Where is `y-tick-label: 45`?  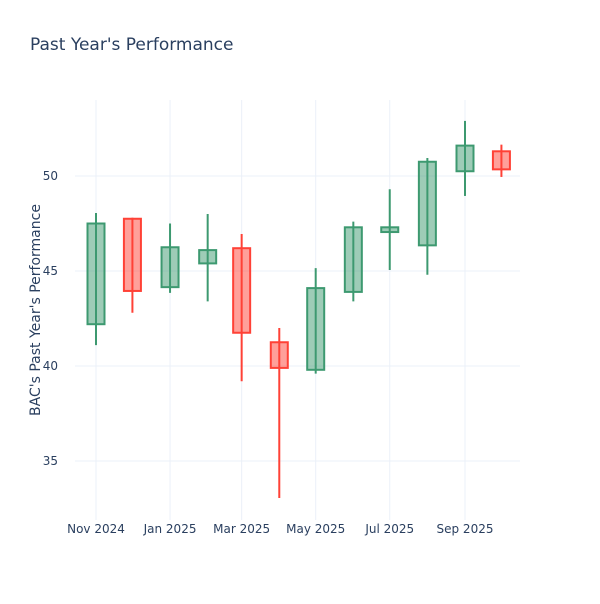
y-tick-label: 45 is located at coordinates (50, 271).